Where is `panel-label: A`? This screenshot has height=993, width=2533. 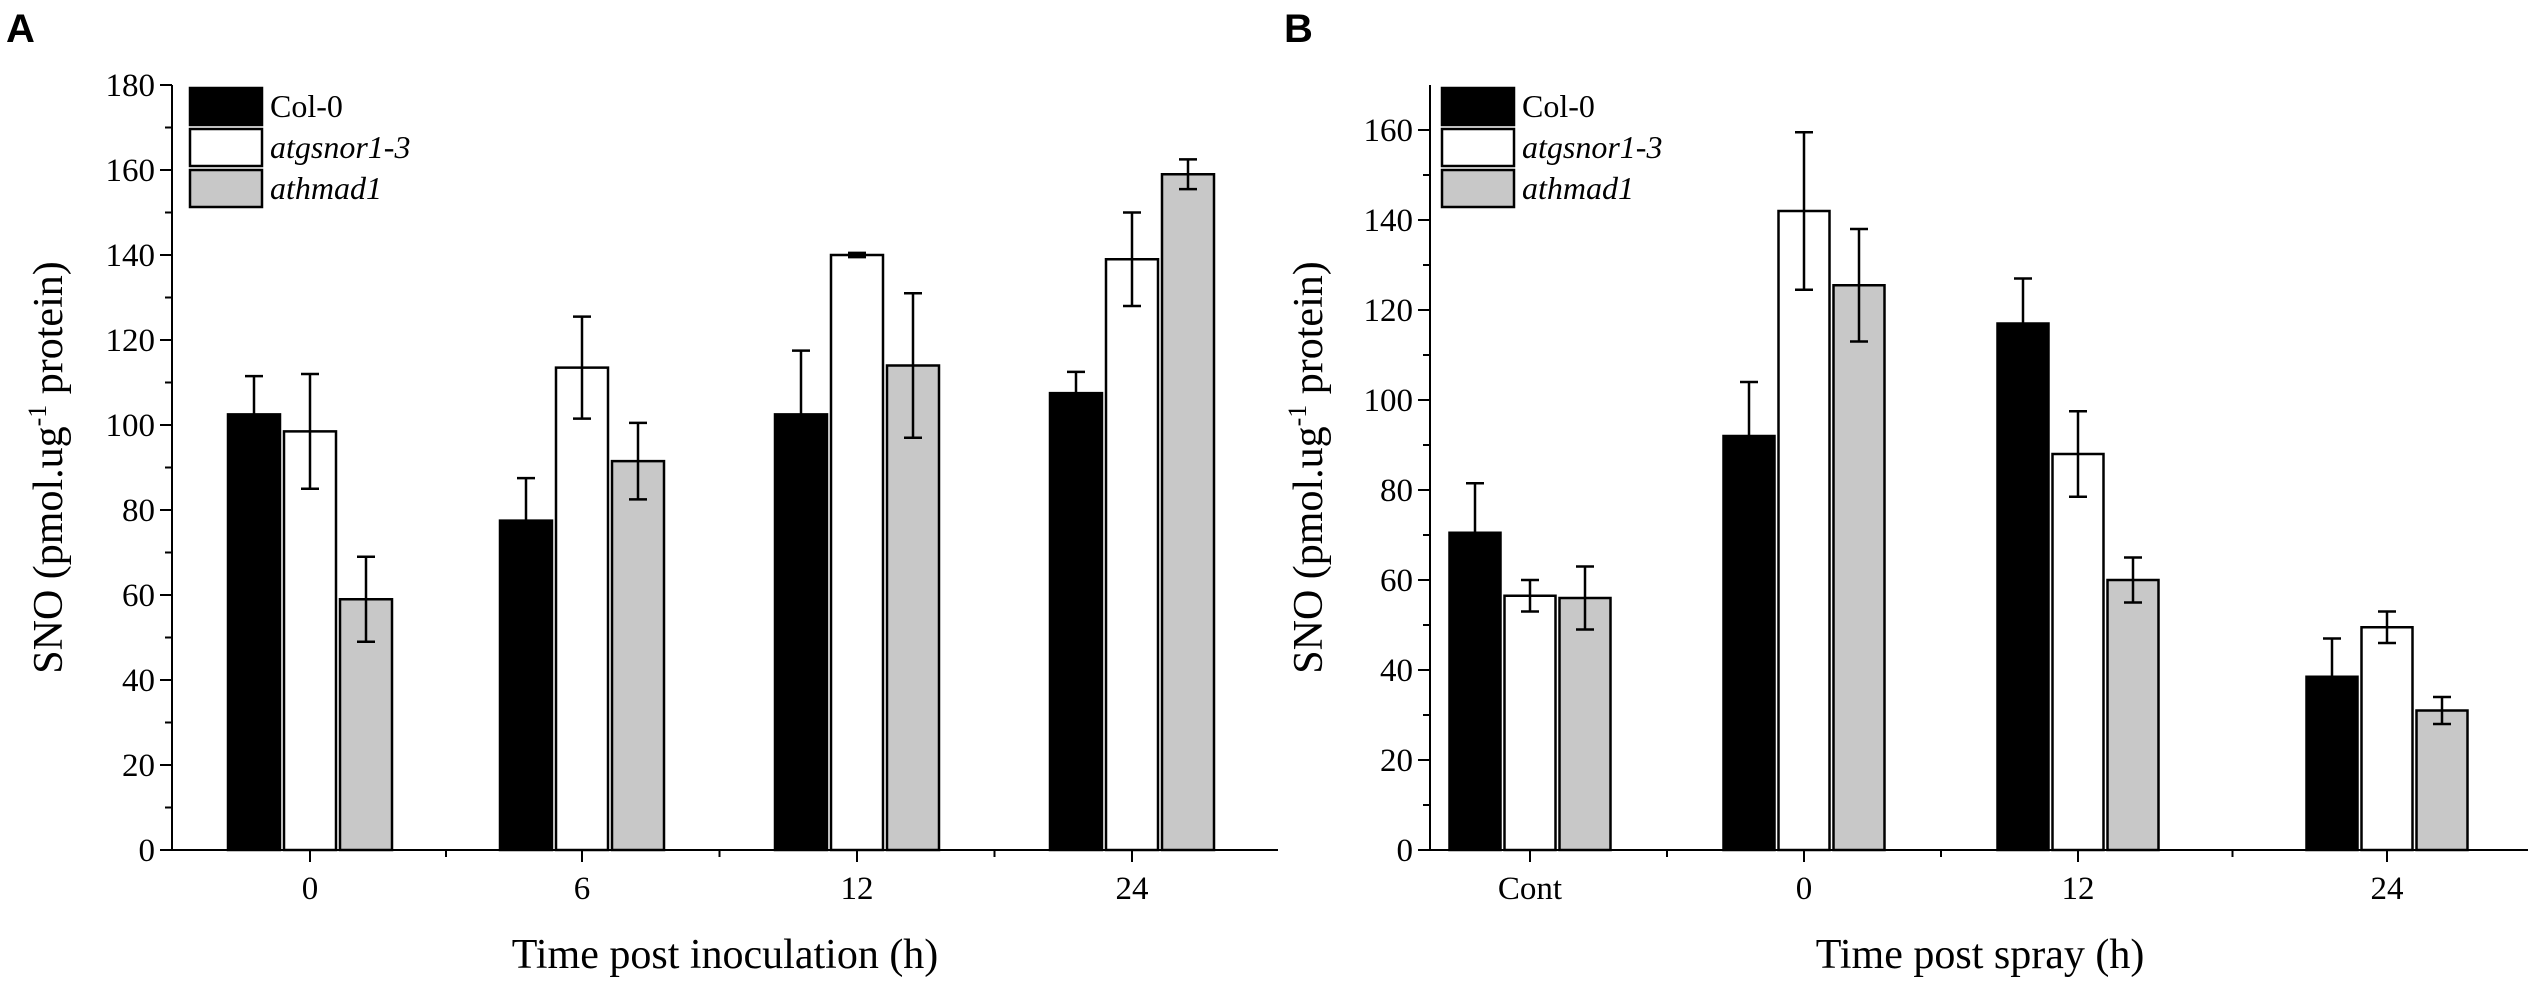 panel-label: A is located at coordinates (20, 29).